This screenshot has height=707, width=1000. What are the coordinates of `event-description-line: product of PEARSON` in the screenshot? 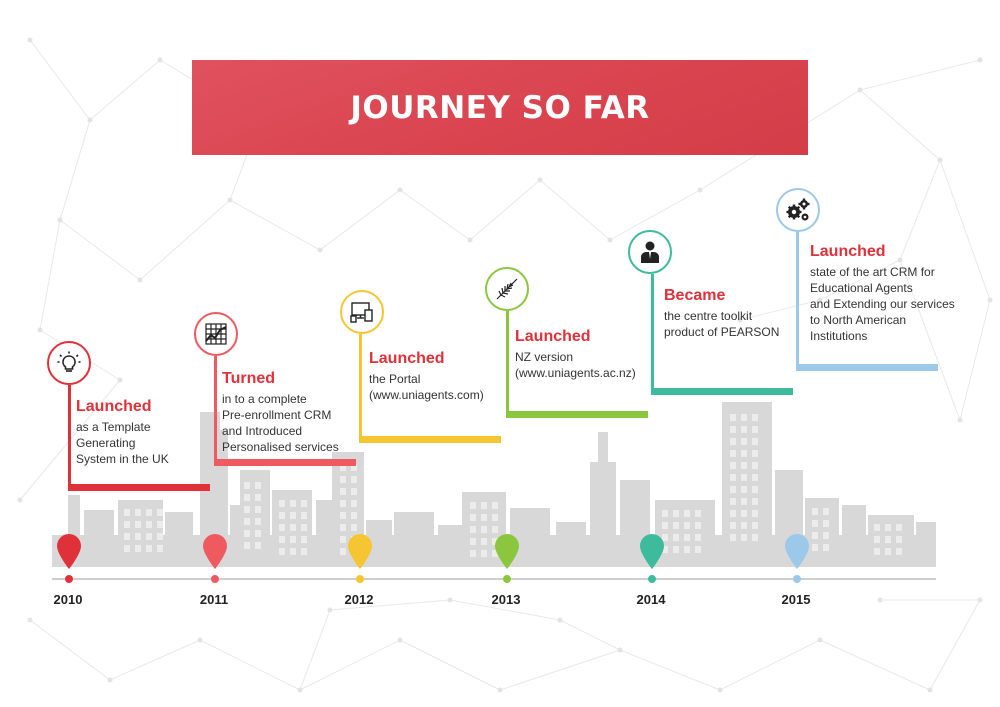 It's located at (722, 332).